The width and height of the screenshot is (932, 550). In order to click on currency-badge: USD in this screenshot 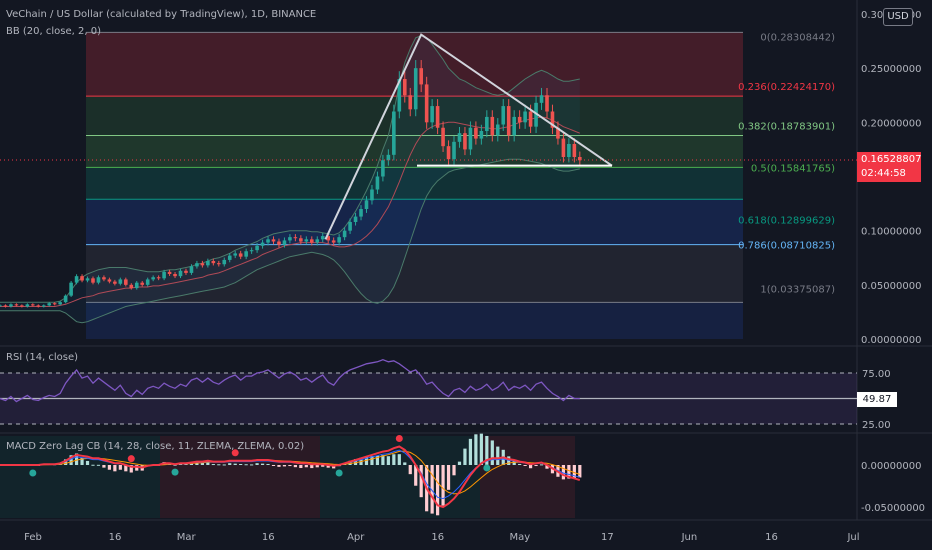, I will do `click(898, 17)`.